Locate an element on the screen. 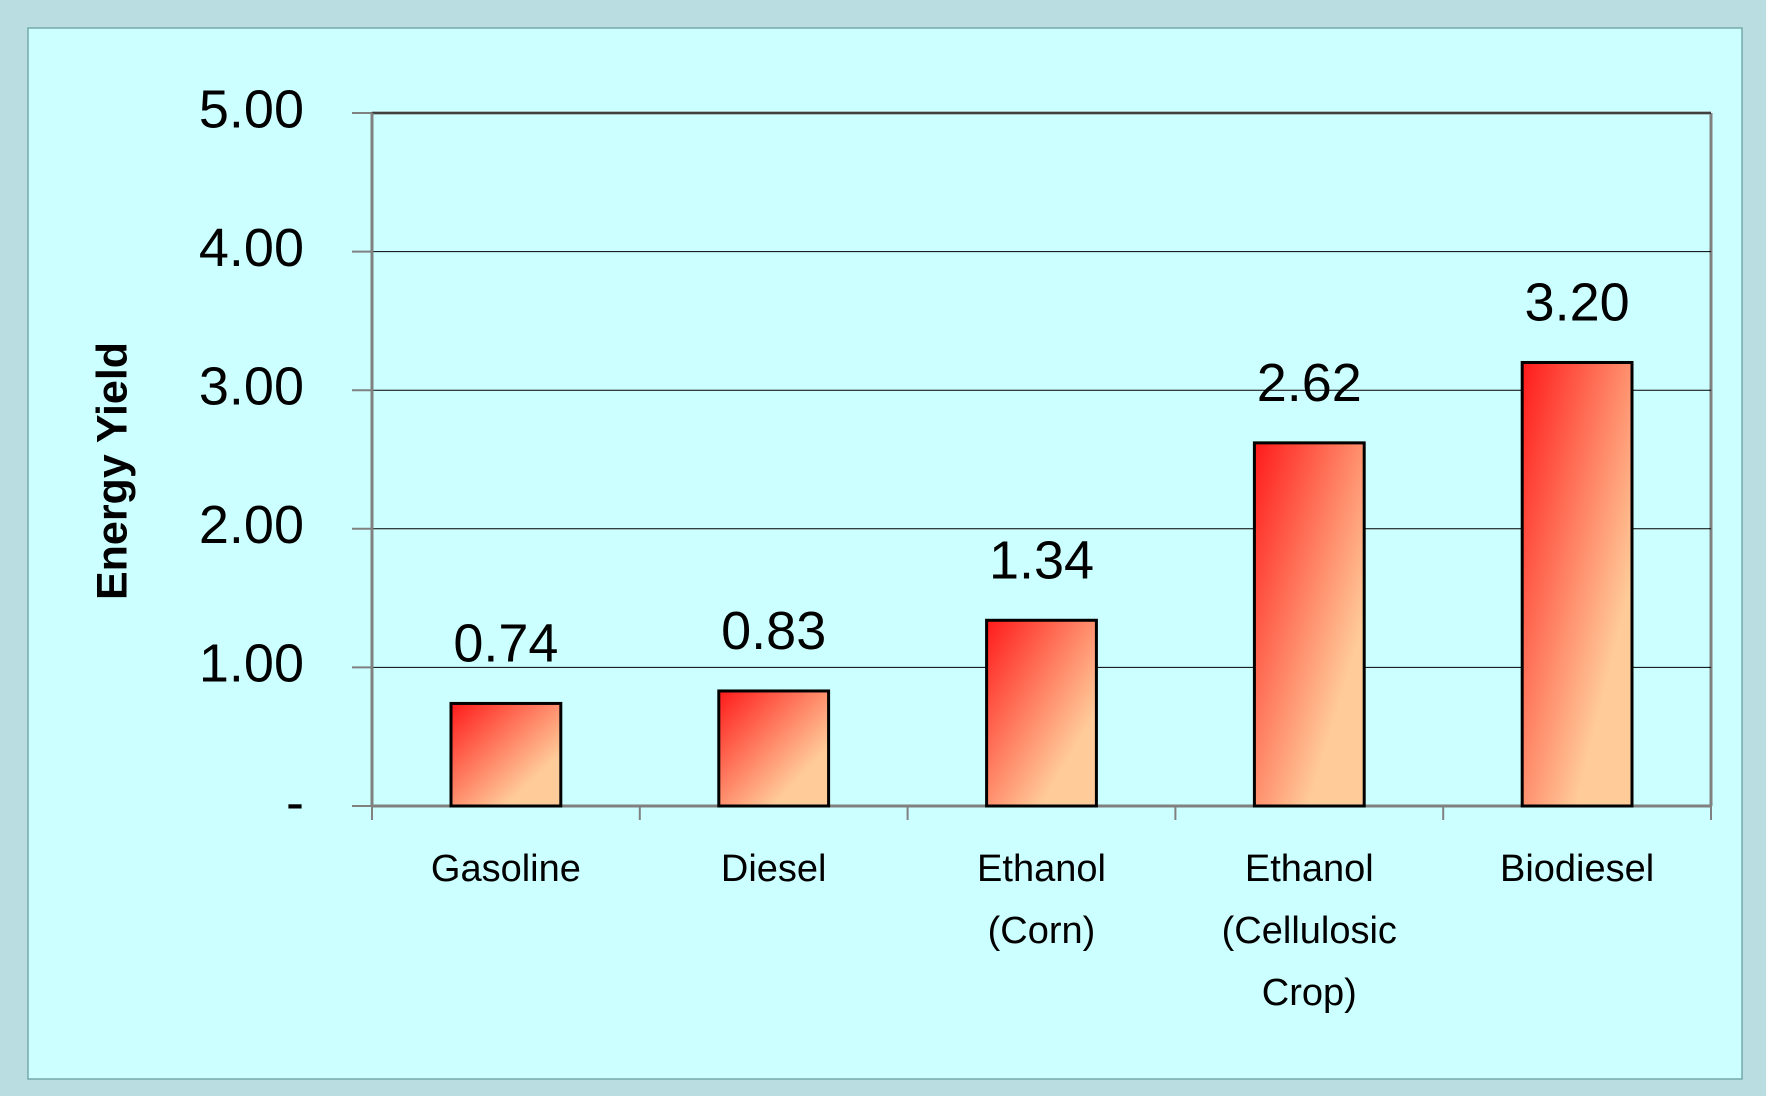  x-tick-label-line: Diesel is located at coordinates (774, 869).